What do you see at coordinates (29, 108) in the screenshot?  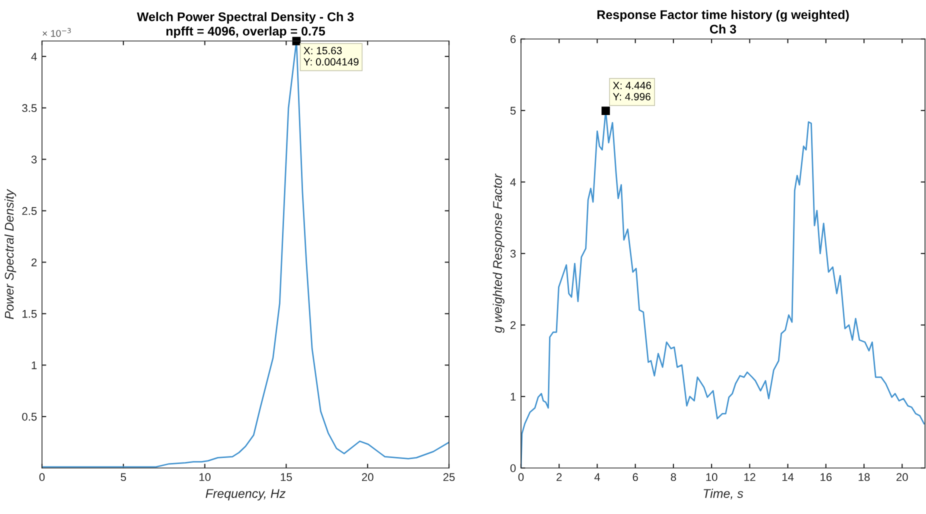 I see `y-tick-label: 3.5` at bounding box center [29, 108].